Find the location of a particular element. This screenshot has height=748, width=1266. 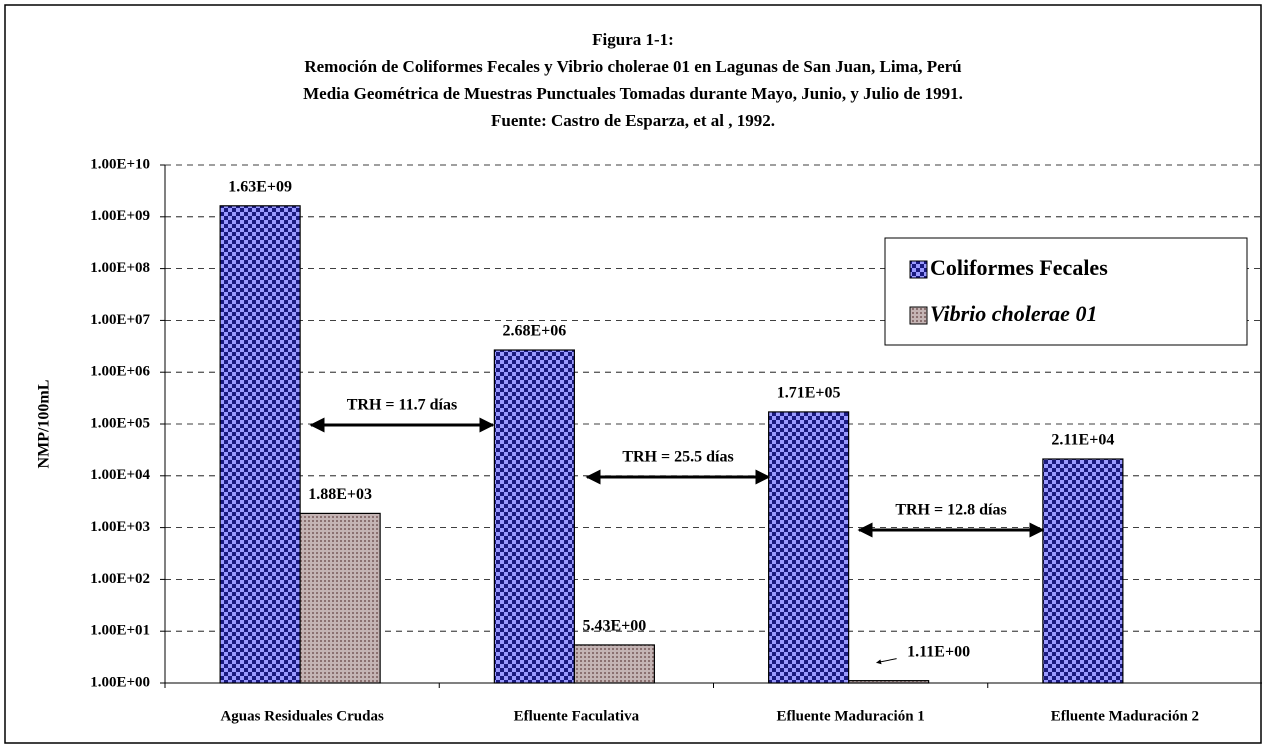

annotation: TRH = 11.7 días is located at coordinates (402, 405).